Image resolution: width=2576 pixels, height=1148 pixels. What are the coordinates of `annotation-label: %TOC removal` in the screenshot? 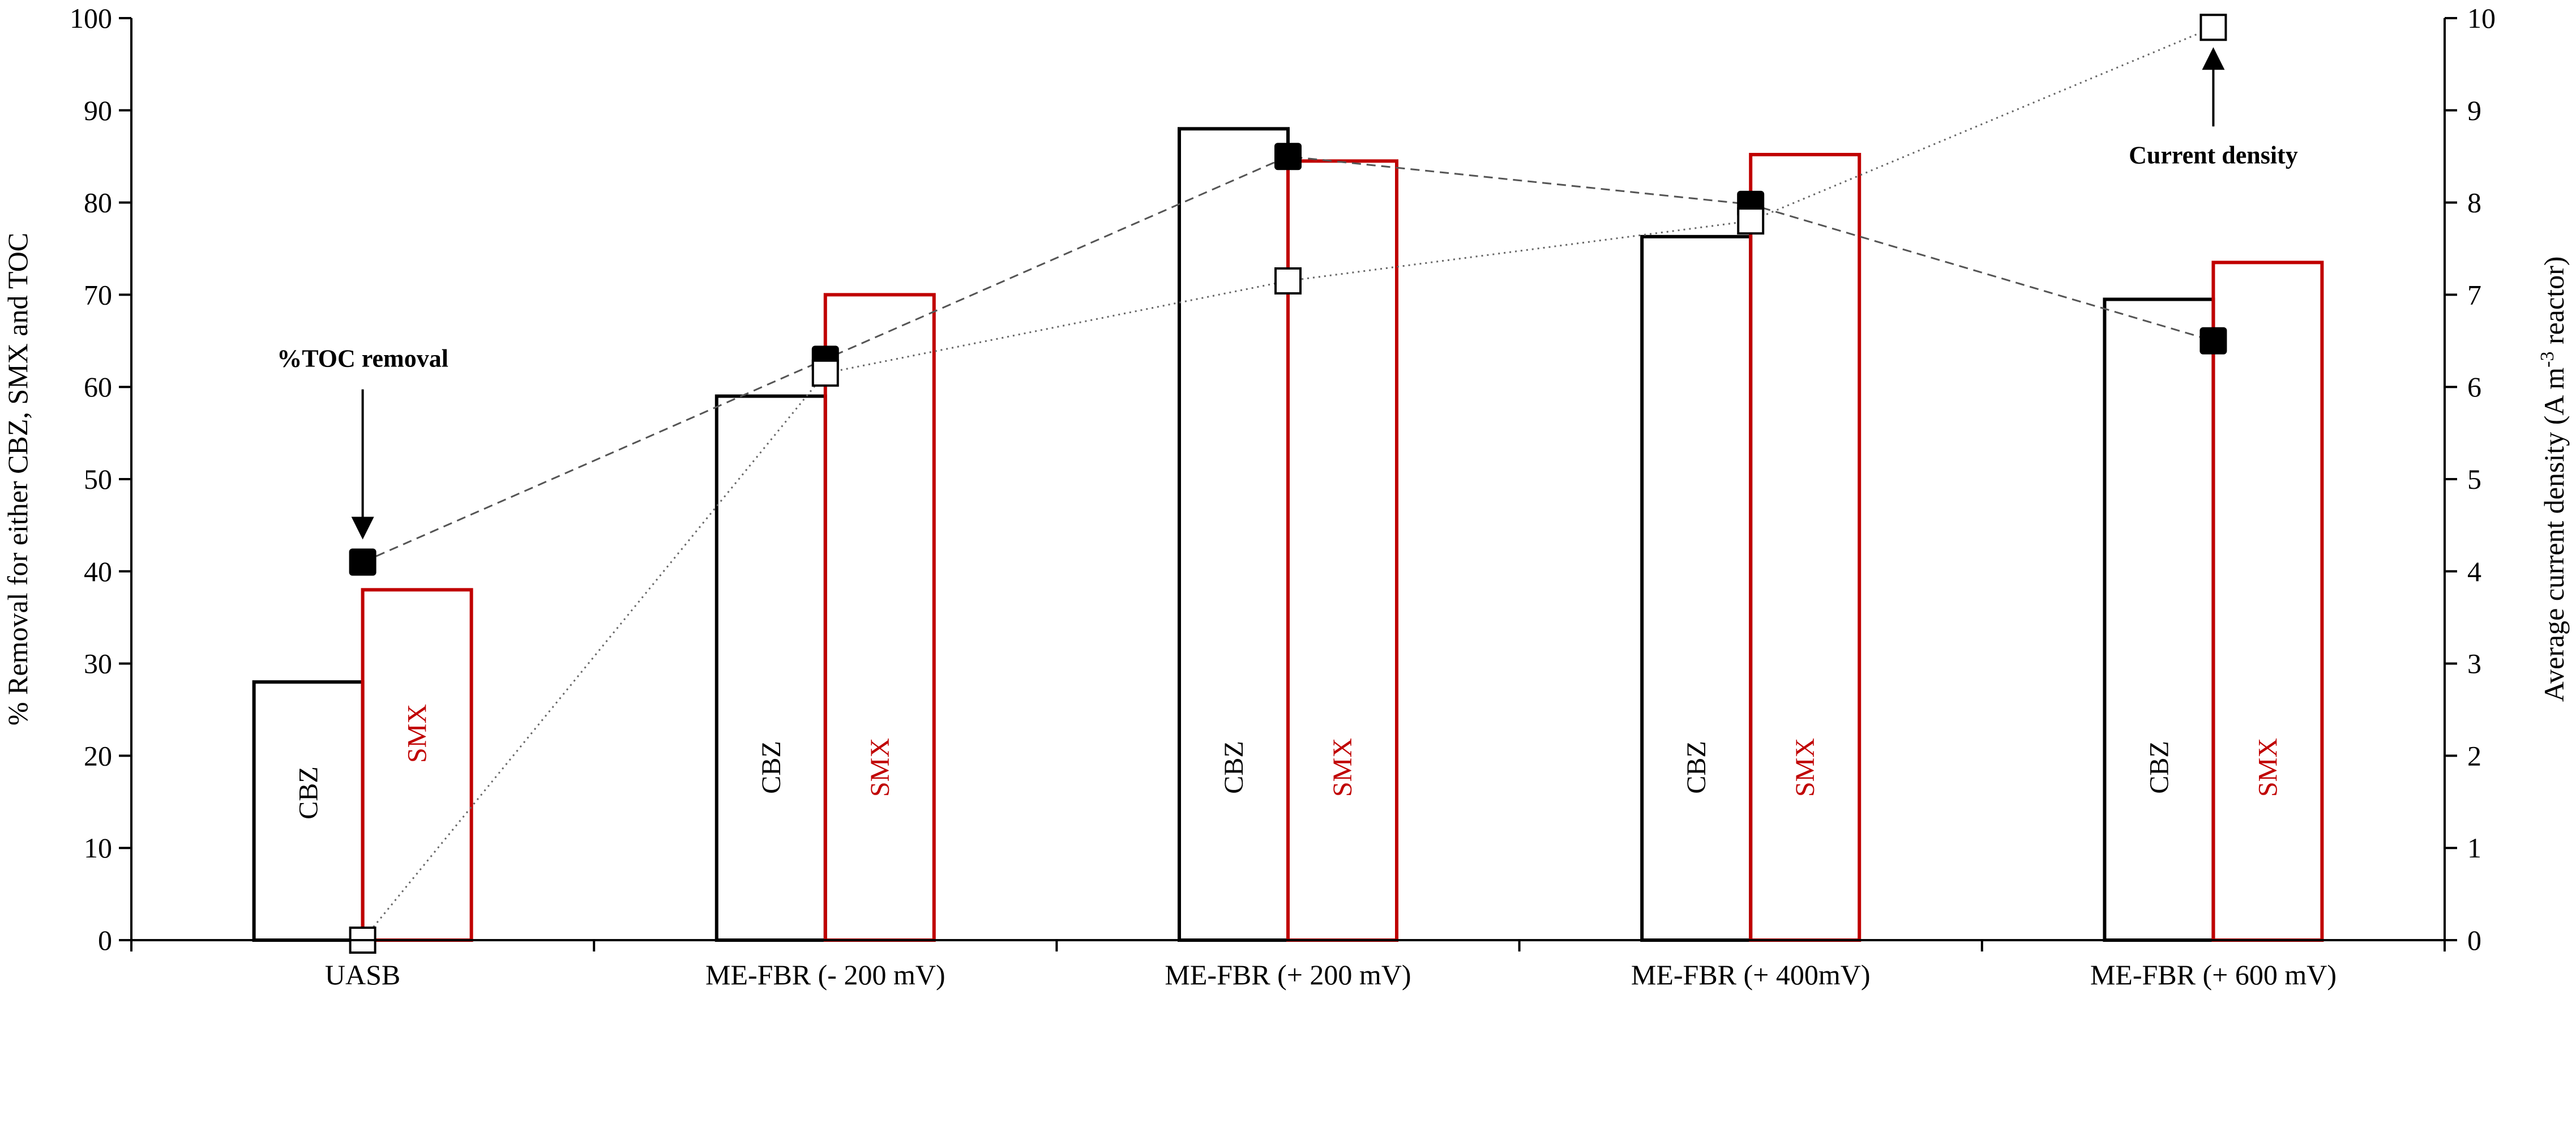 It's located at (362, 359).